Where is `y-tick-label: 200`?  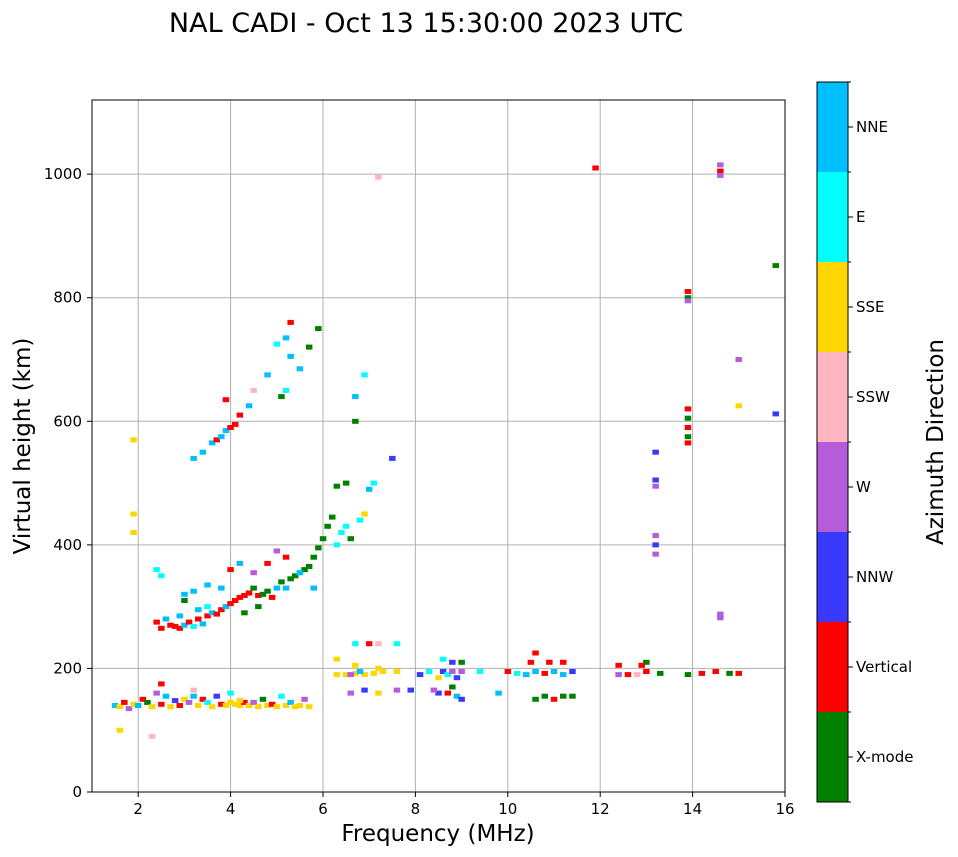 y-tick-label: 200 is located at coordinates (67, 668).